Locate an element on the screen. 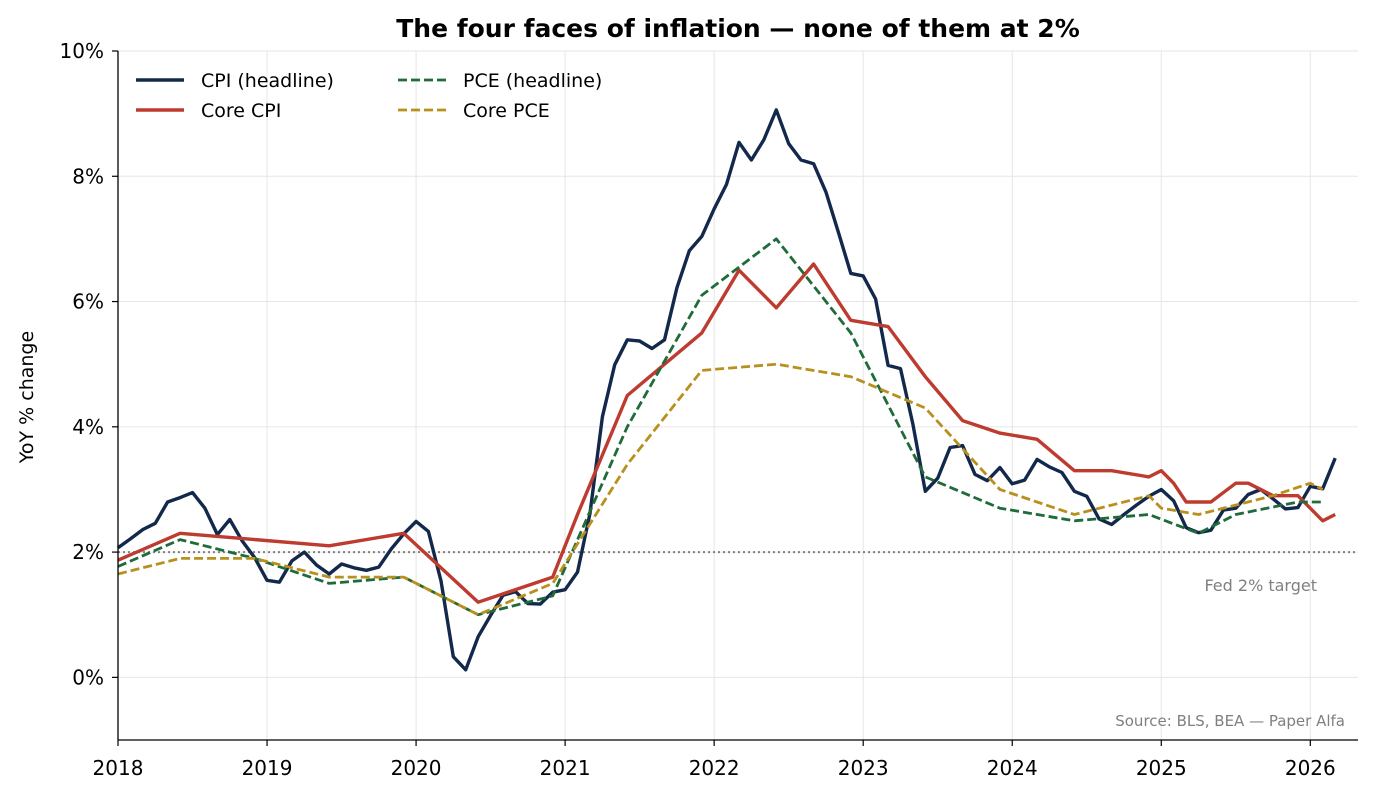 This screenshot has width=1373, height=796. x-tick-label: 2020 is located at coordinates (416, 768).